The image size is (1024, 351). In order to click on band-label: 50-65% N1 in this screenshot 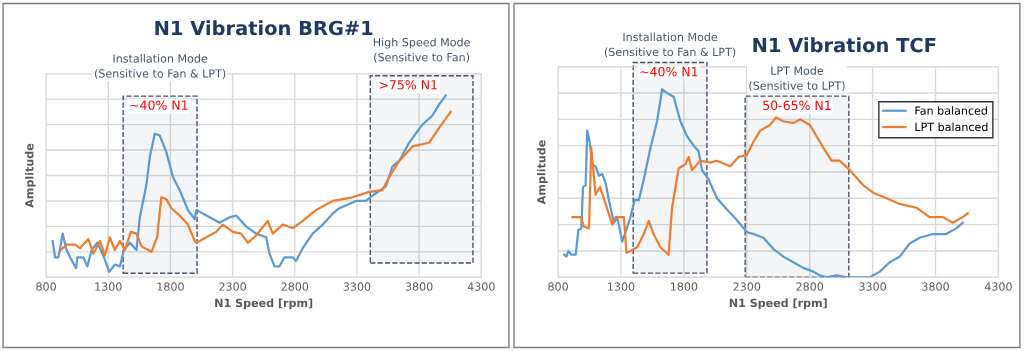, I will do `click(797, 105)`.